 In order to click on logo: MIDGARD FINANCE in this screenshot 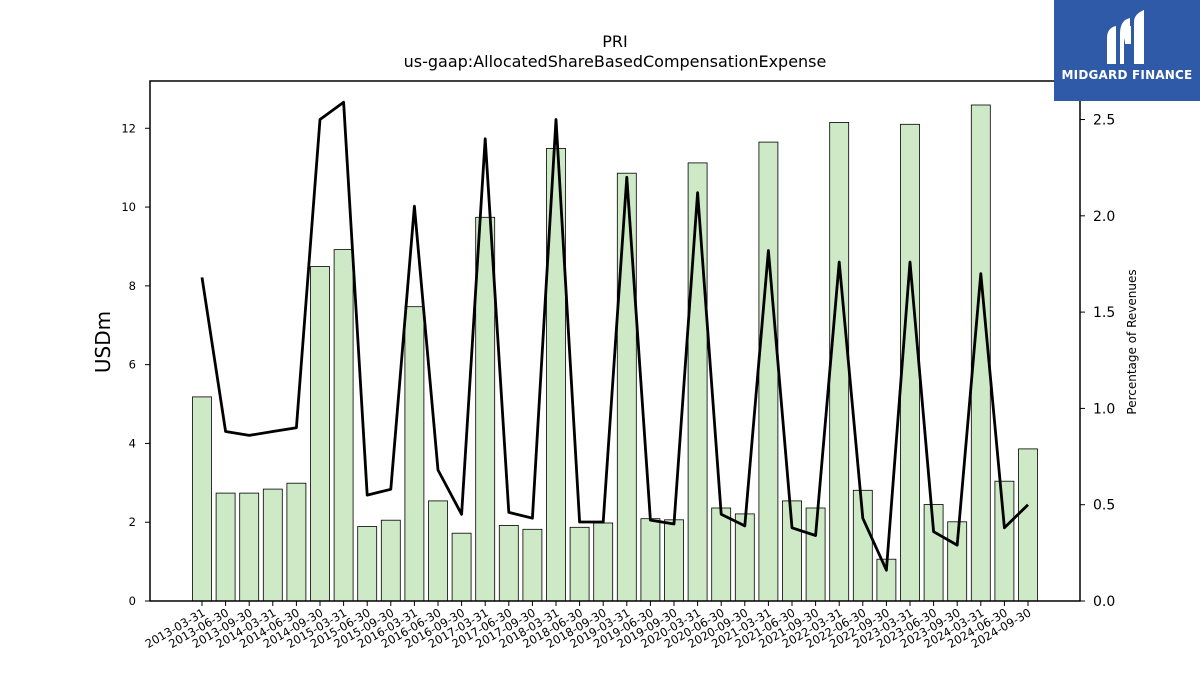, I will do `click(1127, 50)`.